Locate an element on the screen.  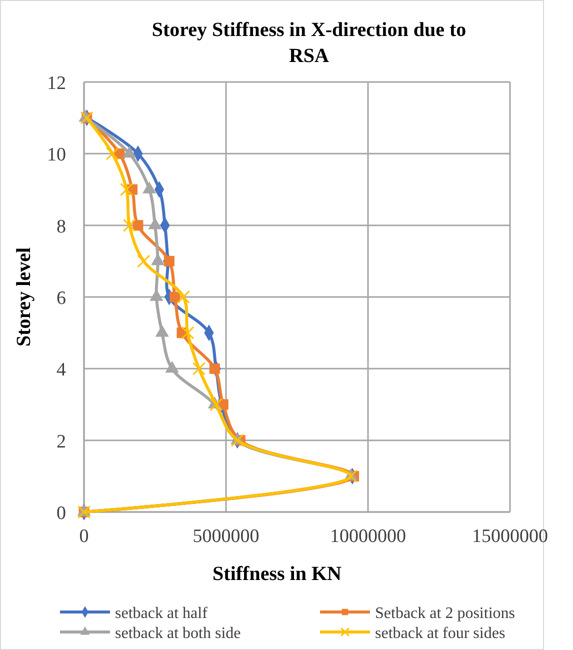
y-tick-label: 6 is located at coordinates (61, 298).